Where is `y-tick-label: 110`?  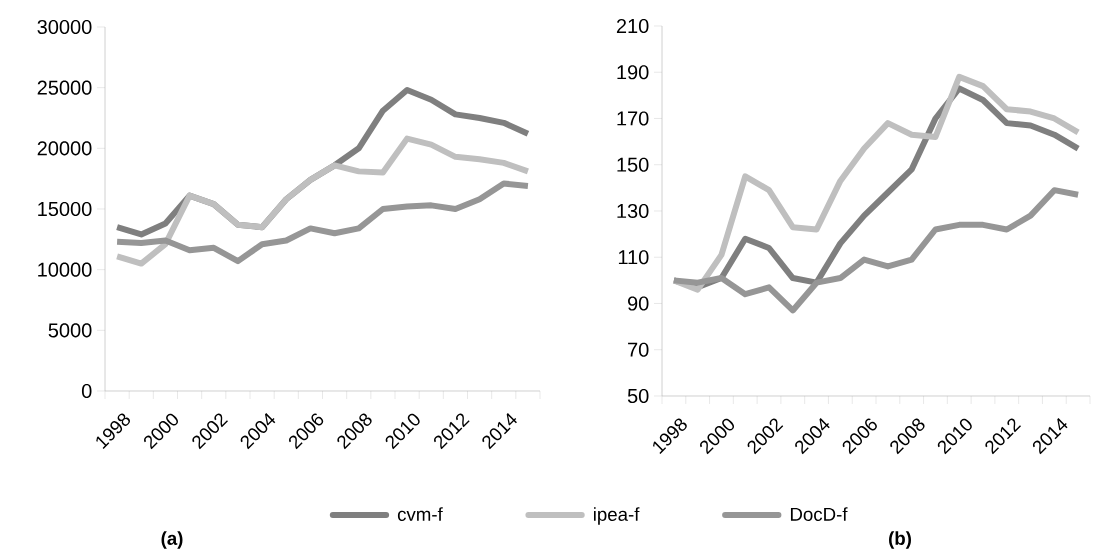
y-tick-label: 110 is located at coordinates (633, 257).